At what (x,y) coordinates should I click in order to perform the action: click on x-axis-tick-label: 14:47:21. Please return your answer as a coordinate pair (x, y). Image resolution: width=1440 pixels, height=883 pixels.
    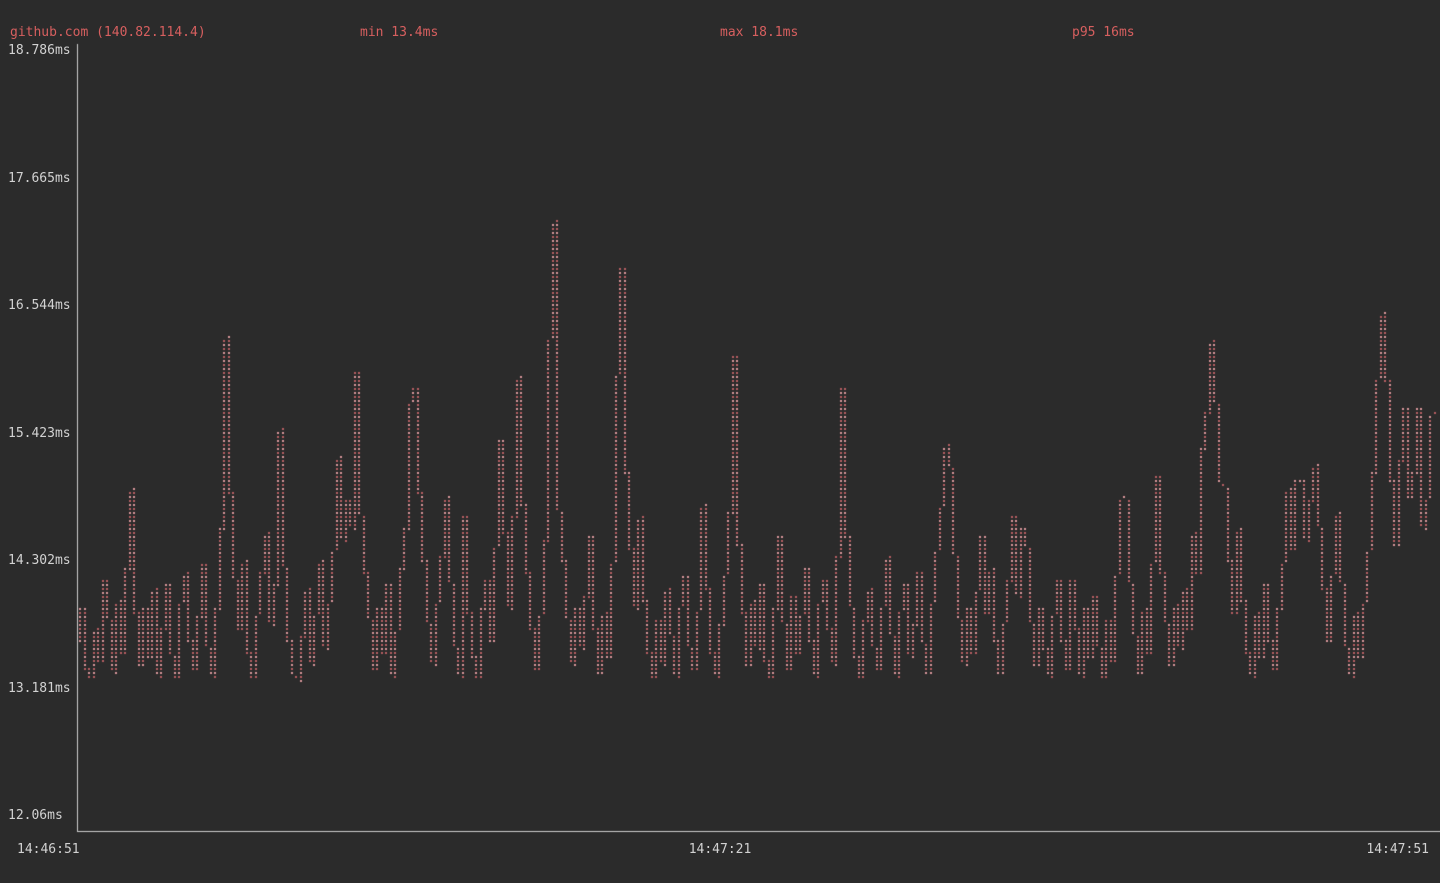
    Looking at the image, I should click on (720, 849).